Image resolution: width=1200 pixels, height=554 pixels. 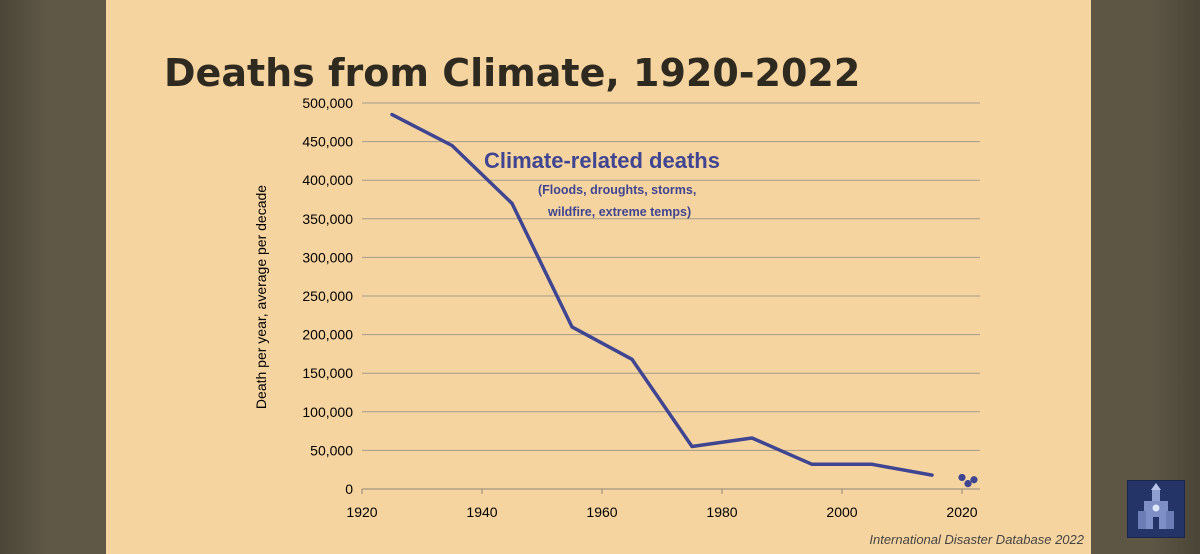 What do you see at coordinates (961, 512) in the screenshot?
I see `x-tick-label: 2020` at bounding box center [961, 512].